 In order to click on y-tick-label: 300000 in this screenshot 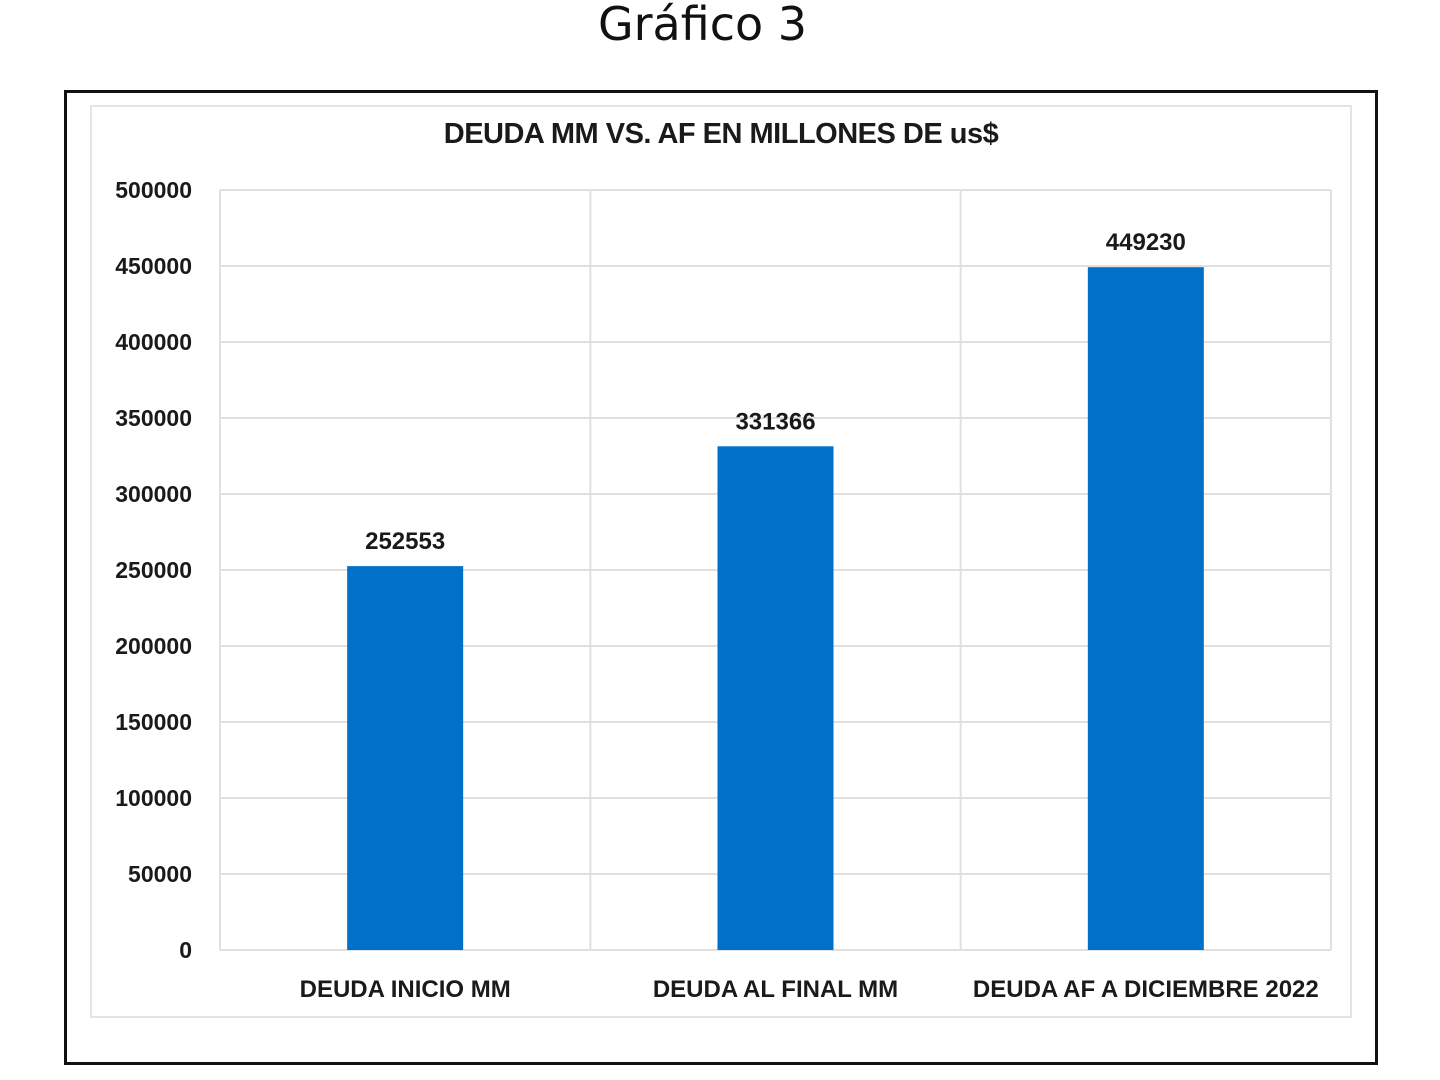, I will do `click(153, 494)`.